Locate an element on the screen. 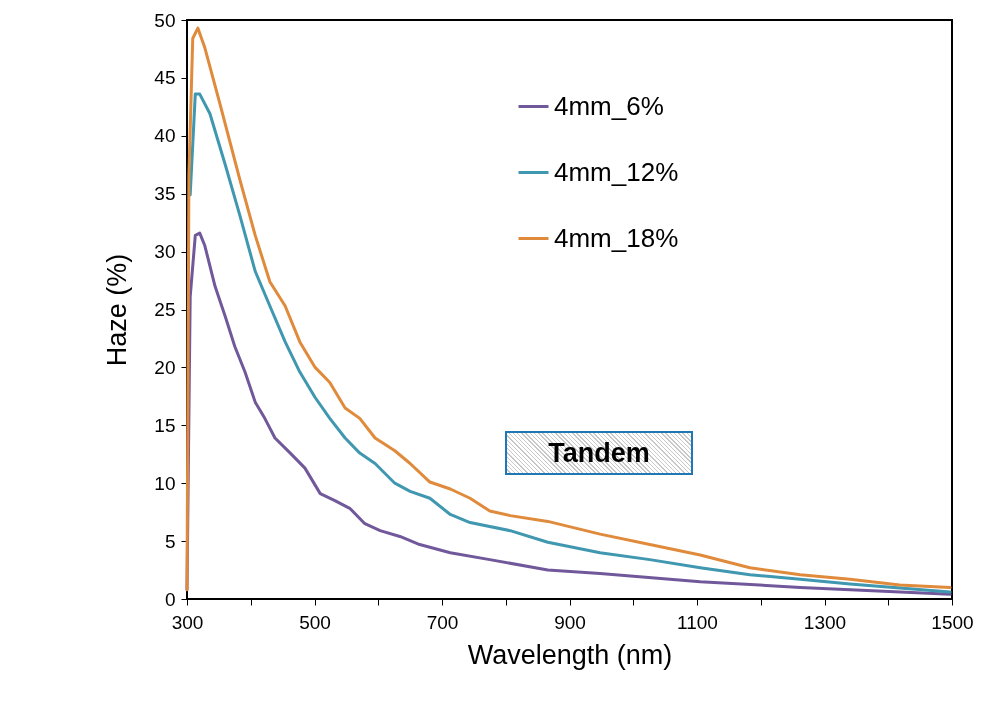 This screenshot has height=704, width=1007. x-axis-title: Wavelength (nm) is located at coordinates (570, 654).